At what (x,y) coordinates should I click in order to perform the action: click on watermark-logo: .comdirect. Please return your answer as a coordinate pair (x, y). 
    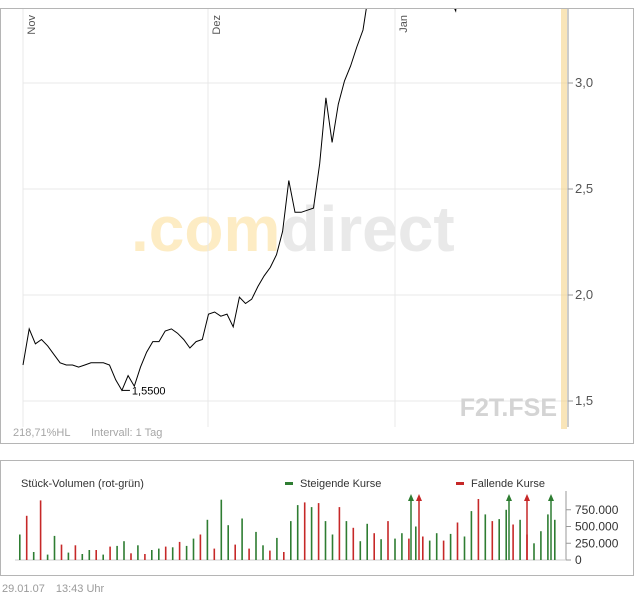
    Looking at the image, I should click on (293, 229).